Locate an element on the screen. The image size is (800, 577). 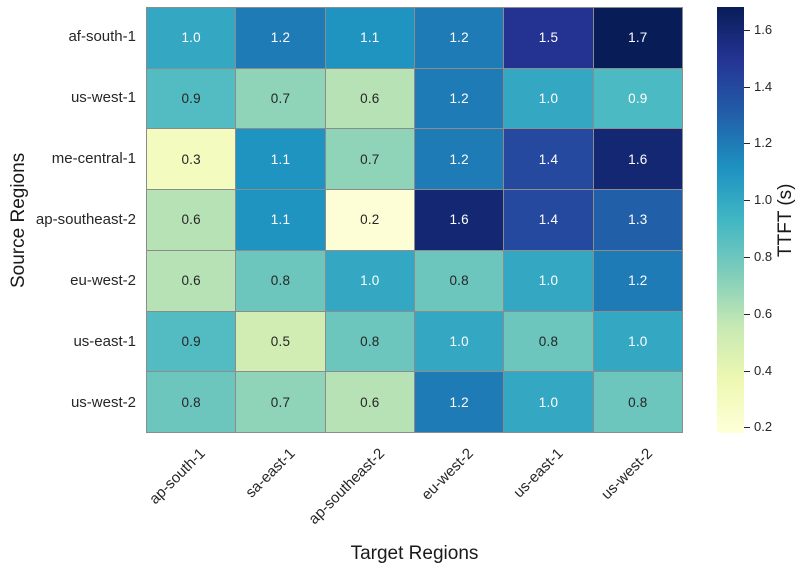
x-axis-title: Target Regions is located at coordinates (414, 553).